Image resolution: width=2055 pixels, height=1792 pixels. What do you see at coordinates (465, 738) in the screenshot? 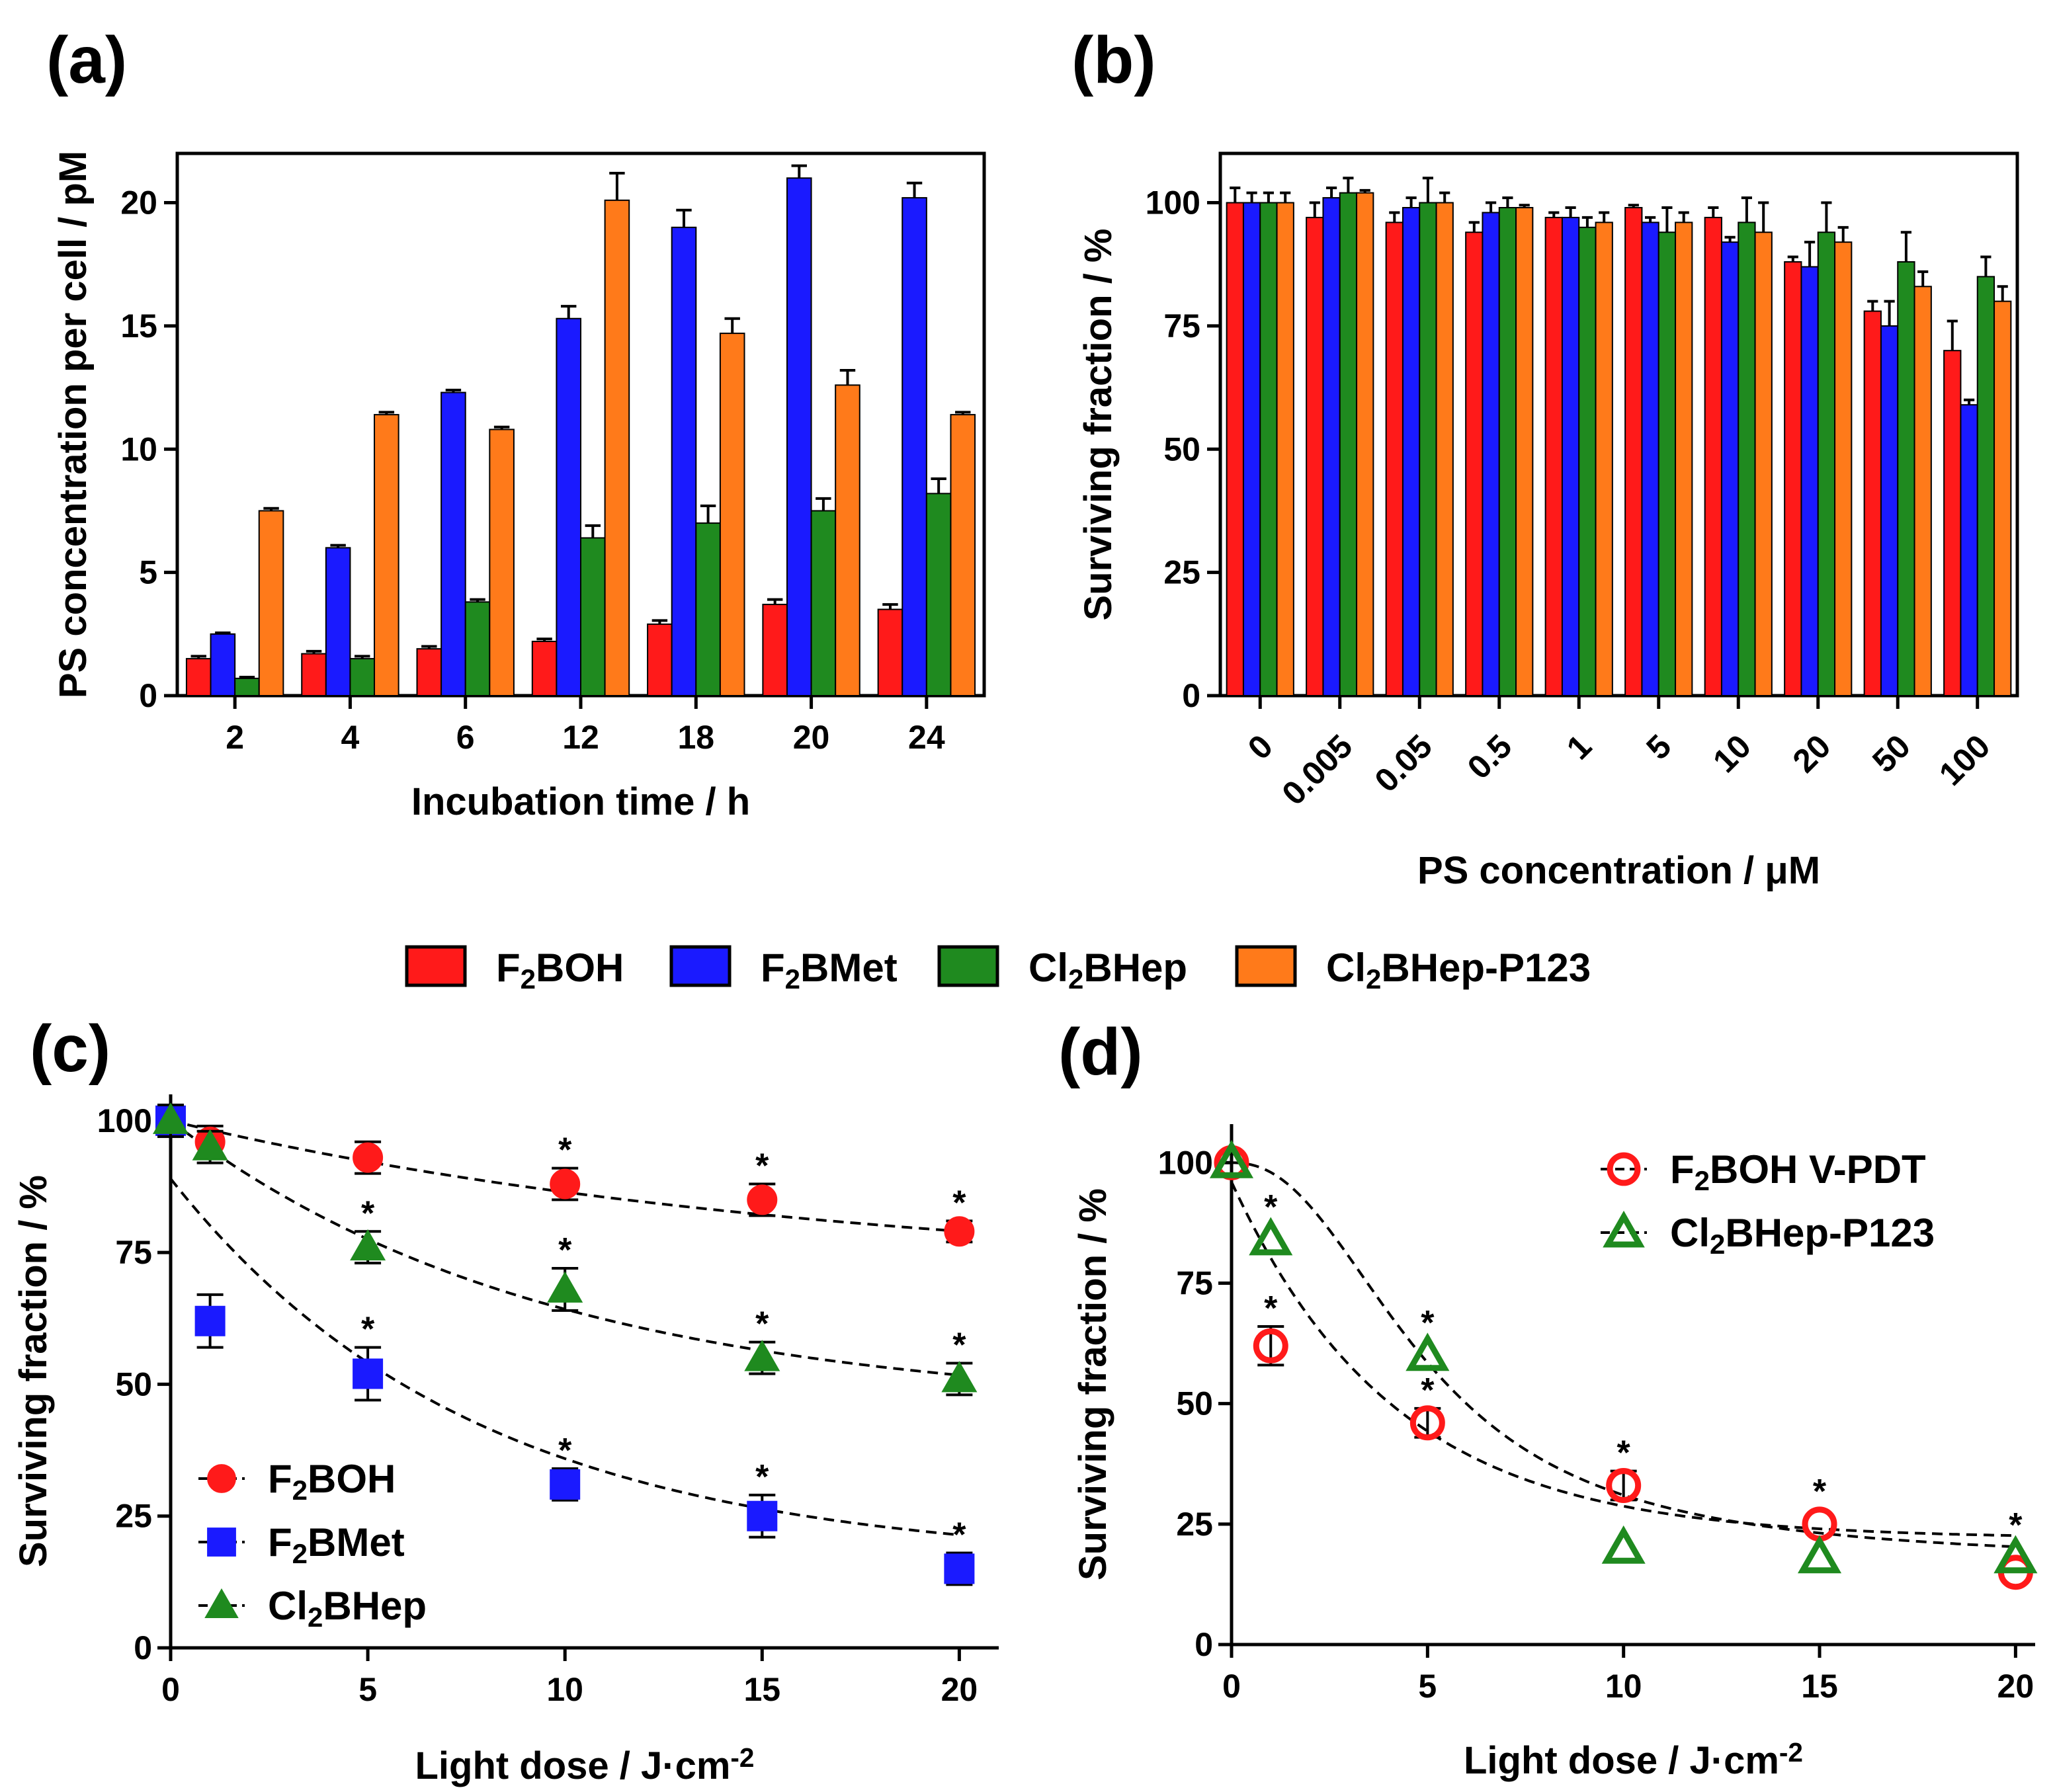
I see `x-tick-label: 6` at bounding box center [465, 738].